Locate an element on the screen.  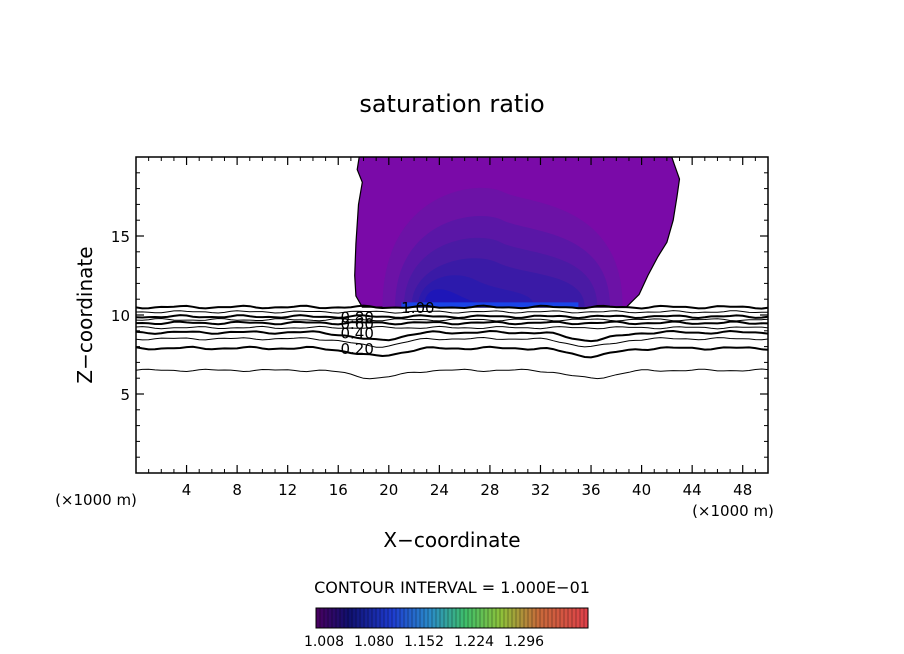
x-tick-label: 44 is located at coordinates (692, 490).